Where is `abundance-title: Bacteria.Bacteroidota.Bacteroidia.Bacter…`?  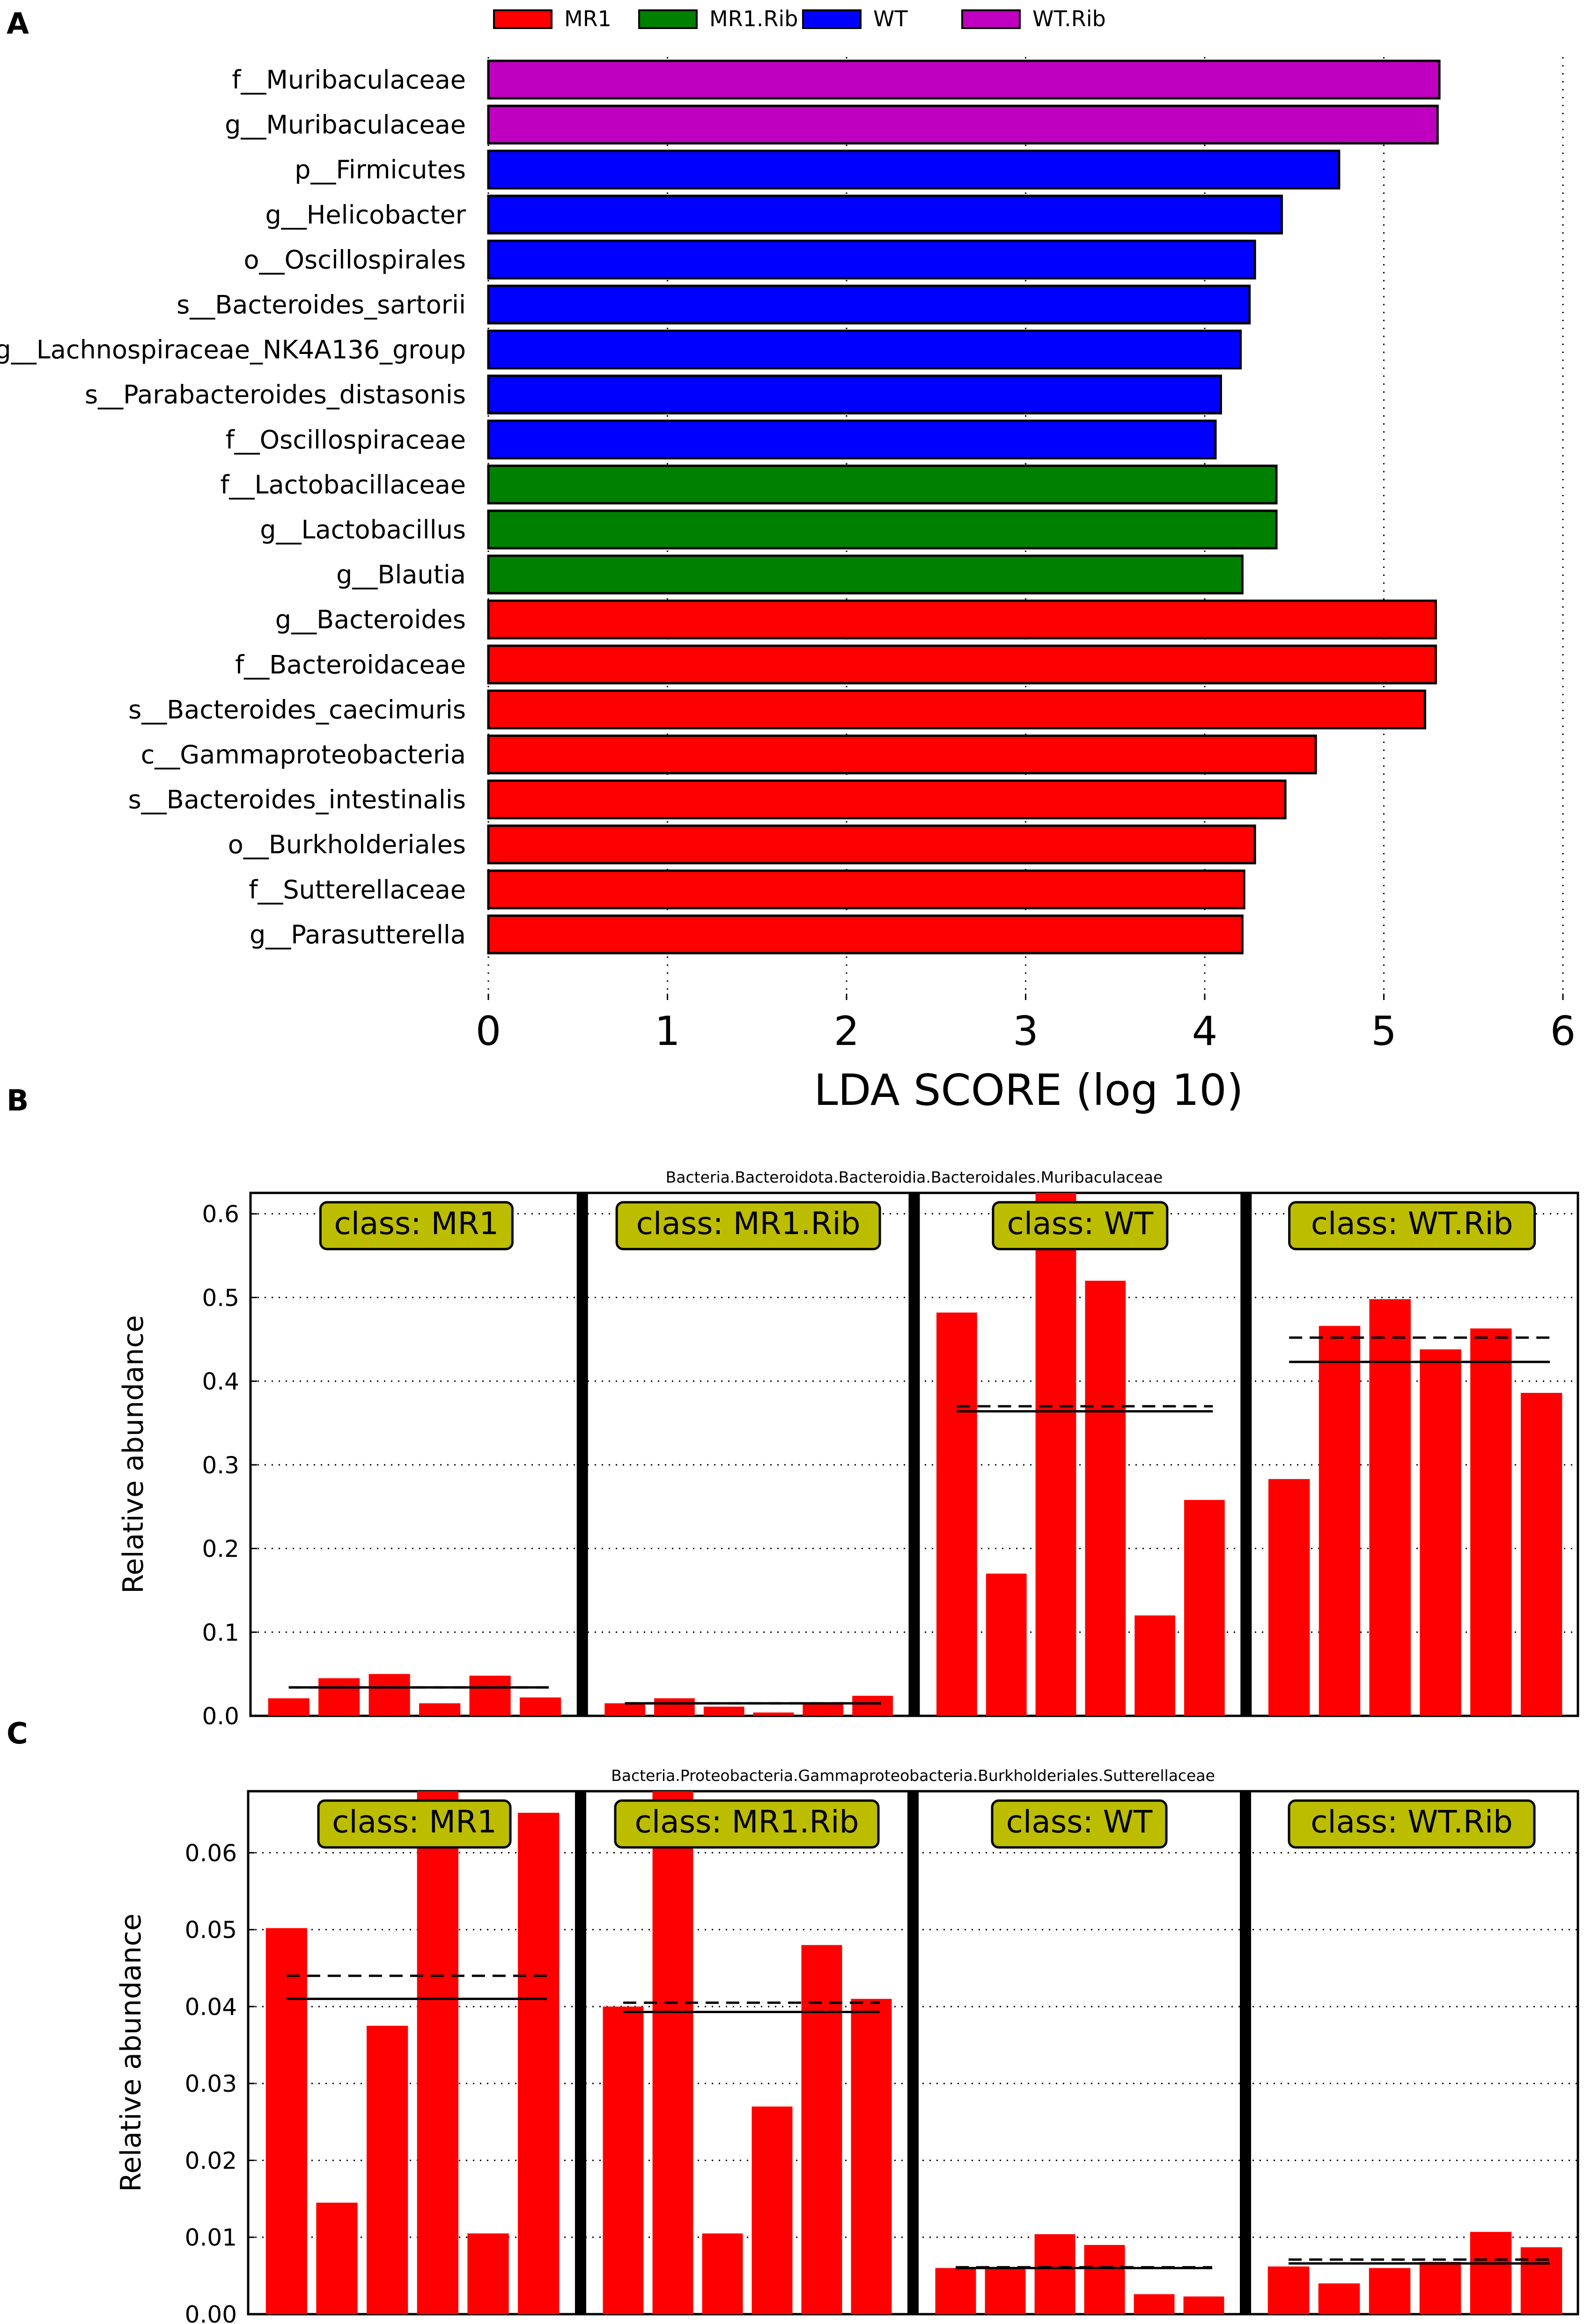
abundance-title: Bacteria.Bacteroidota.Bacteroidia.Bacter… is located at coordinates (914, 1177).